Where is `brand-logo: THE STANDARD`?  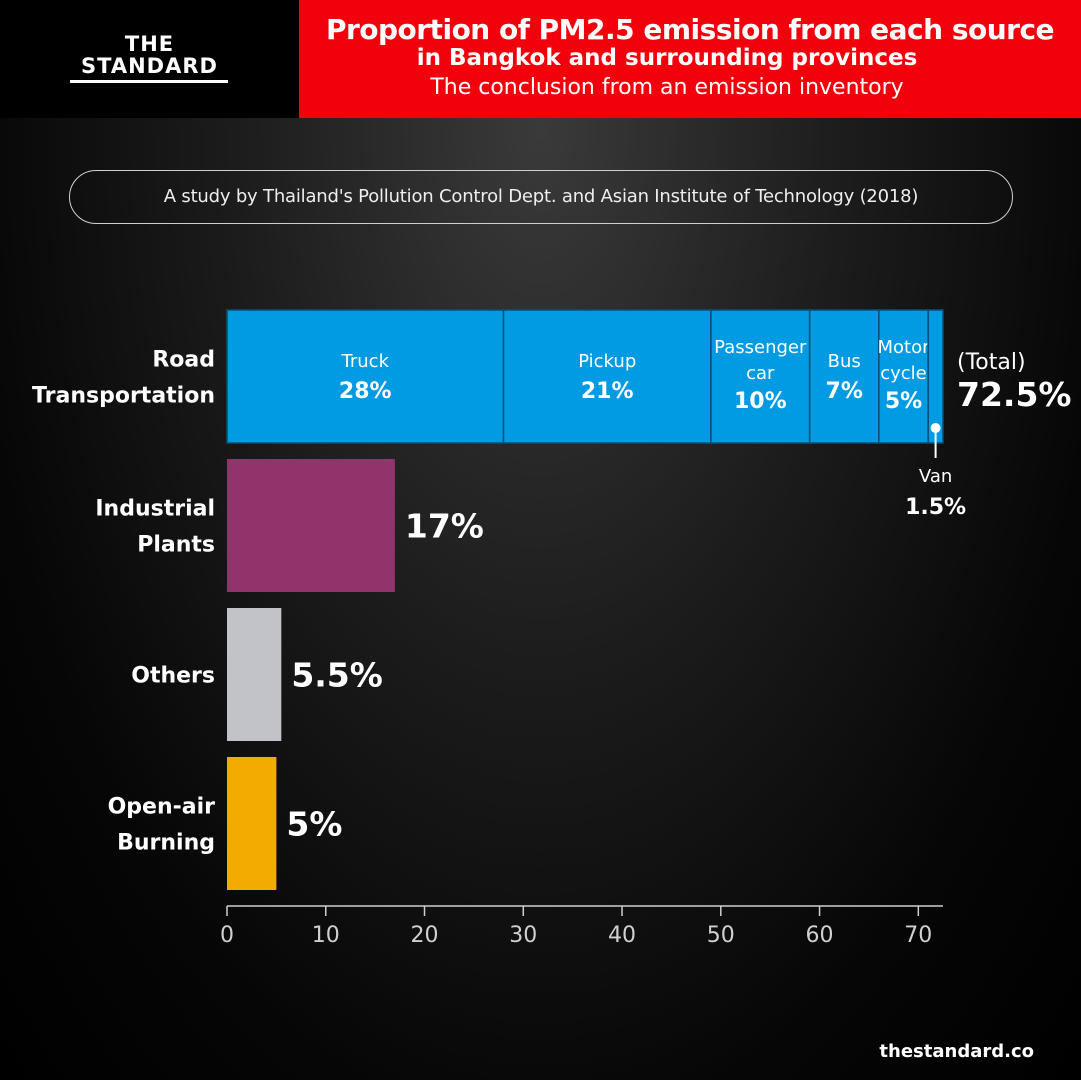 brand-logo: THE STANDARD is located at coordinates (149, 55).